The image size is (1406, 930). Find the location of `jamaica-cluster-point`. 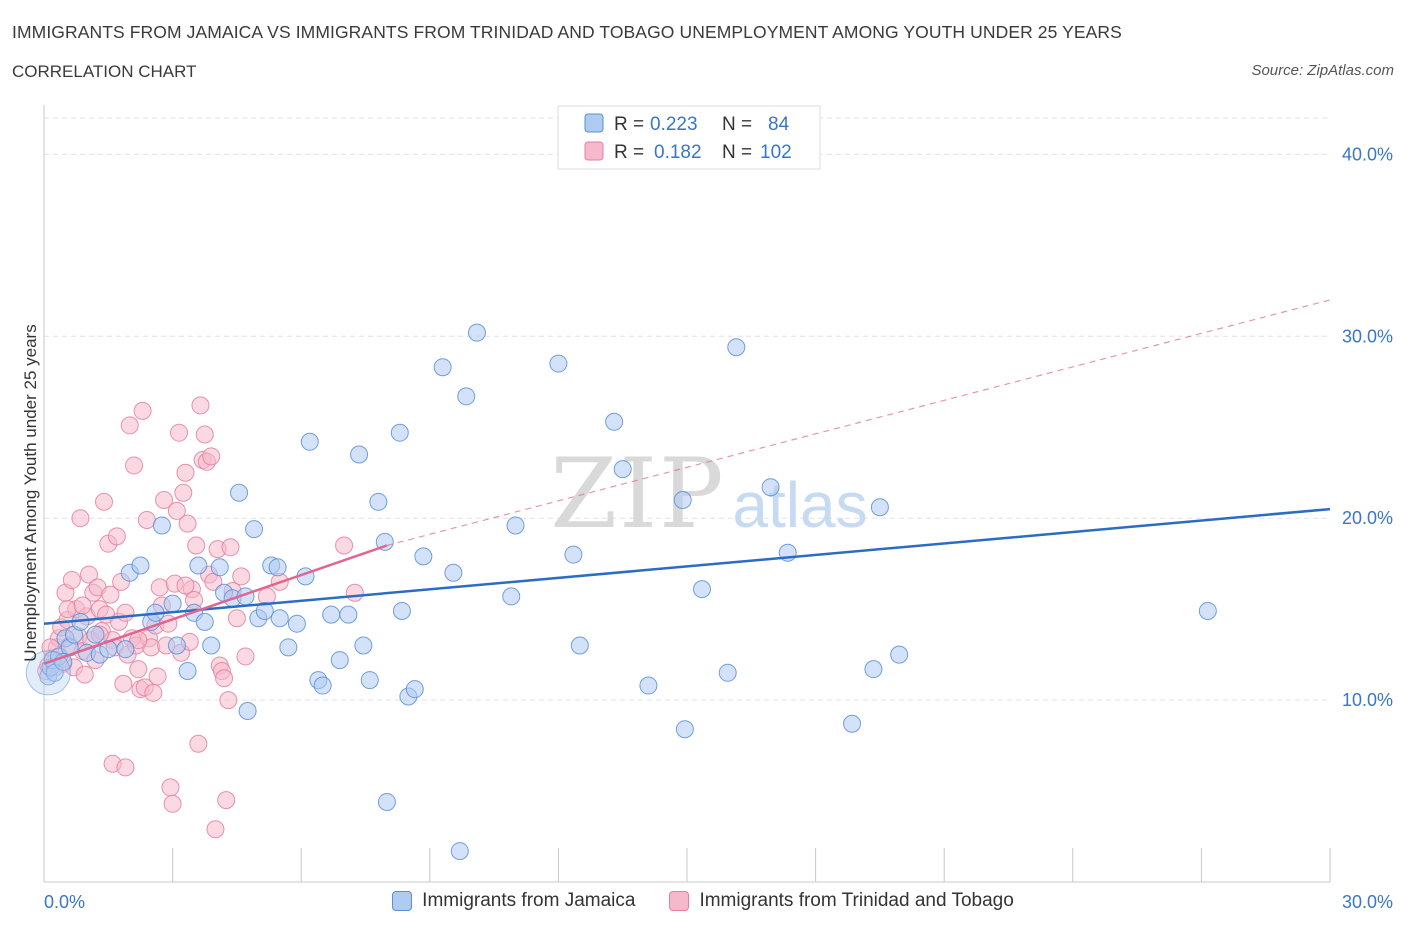

jamaica-cluster-point is located at coordinates (48, 673).